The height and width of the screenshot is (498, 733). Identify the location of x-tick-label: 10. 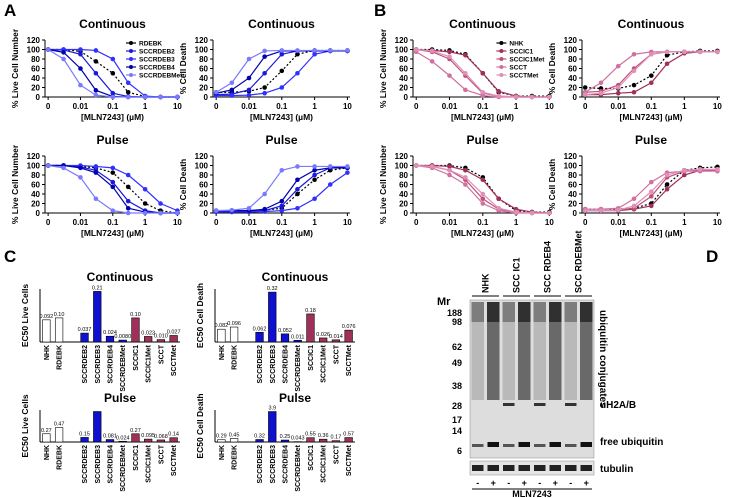
(549, 222).